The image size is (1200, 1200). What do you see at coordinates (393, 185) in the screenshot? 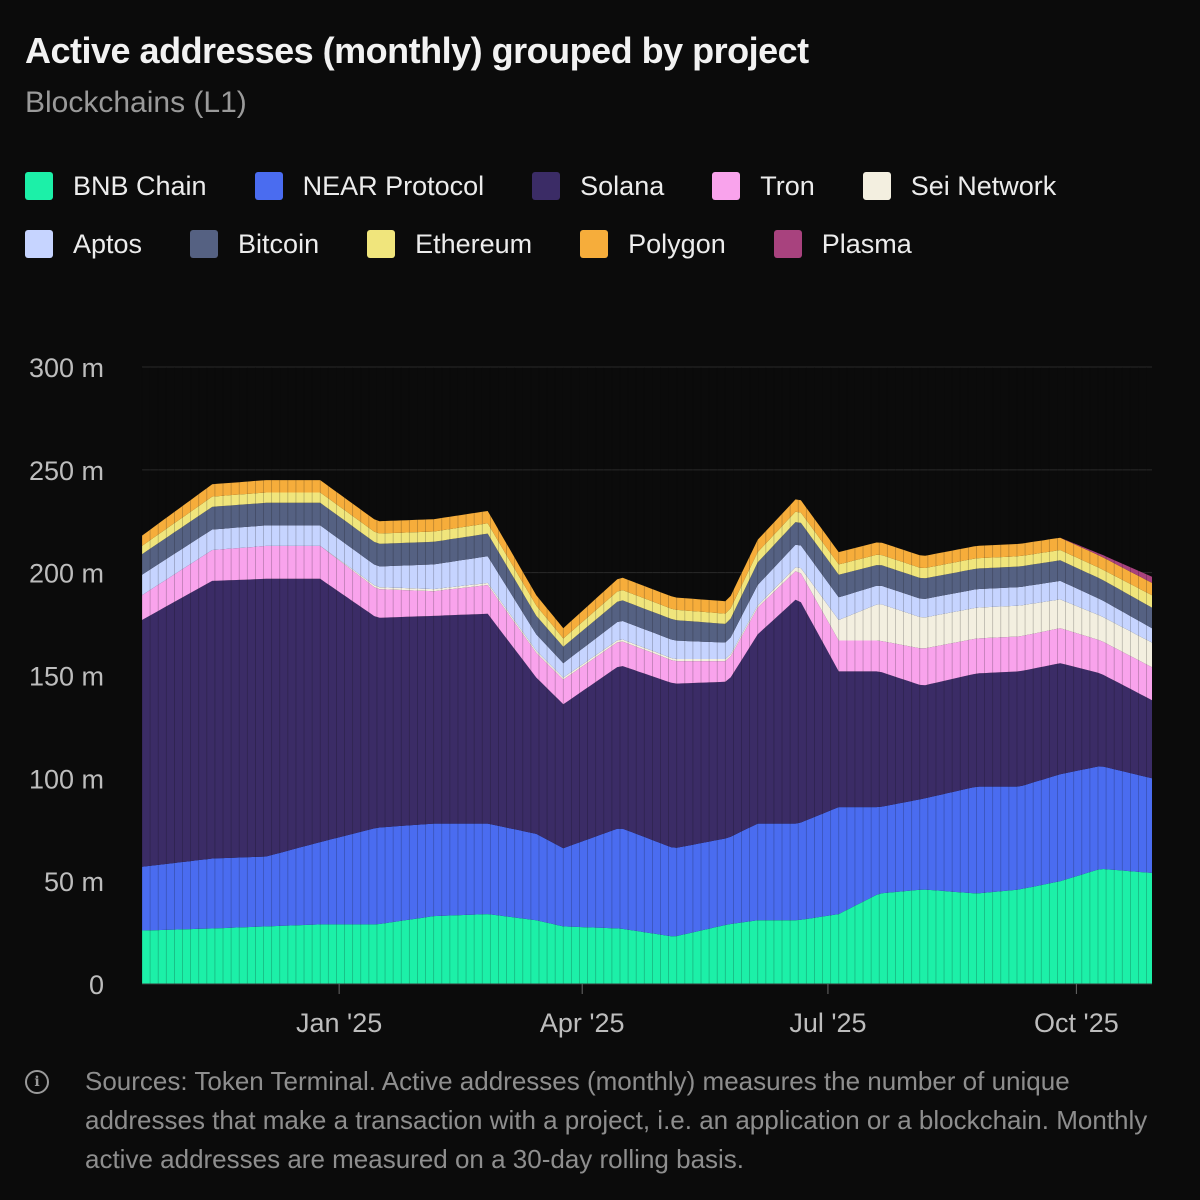
I see `legend-label: NEAR Protocol` at bounding box center [393, 185].